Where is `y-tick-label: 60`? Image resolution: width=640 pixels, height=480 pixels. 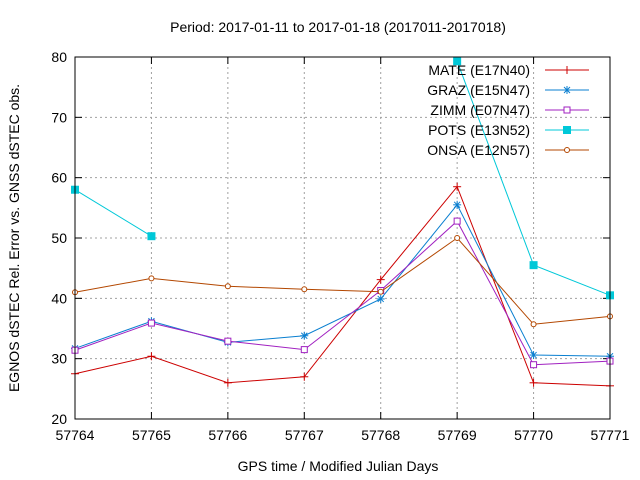
y-tick-label: 60 is located at coordinates (59, 178).